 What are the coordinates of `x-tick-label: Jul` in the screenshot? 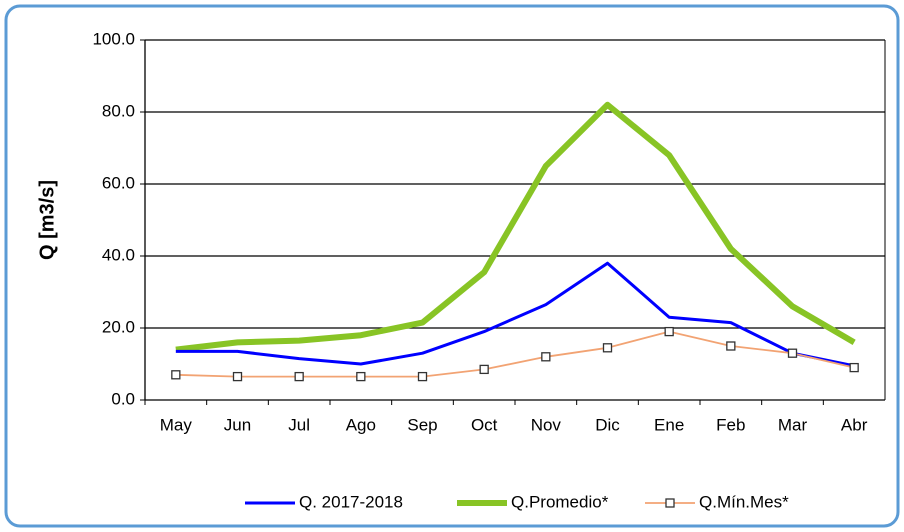 It's located at (299, 424).